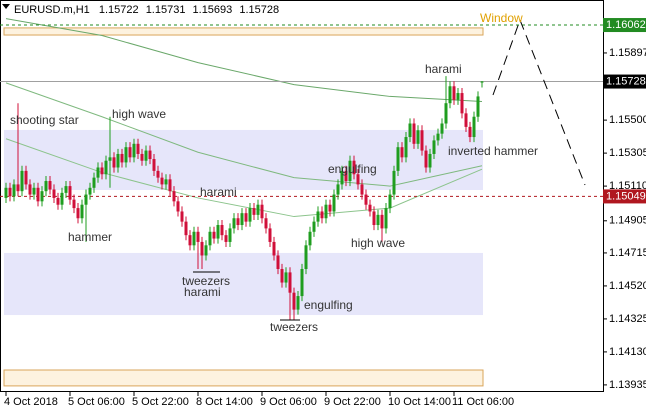  What do you see at coordinates (627, 352) in the screenshot?
I see `y-tick-label: 1.14130` at bounding box center [627, 352].